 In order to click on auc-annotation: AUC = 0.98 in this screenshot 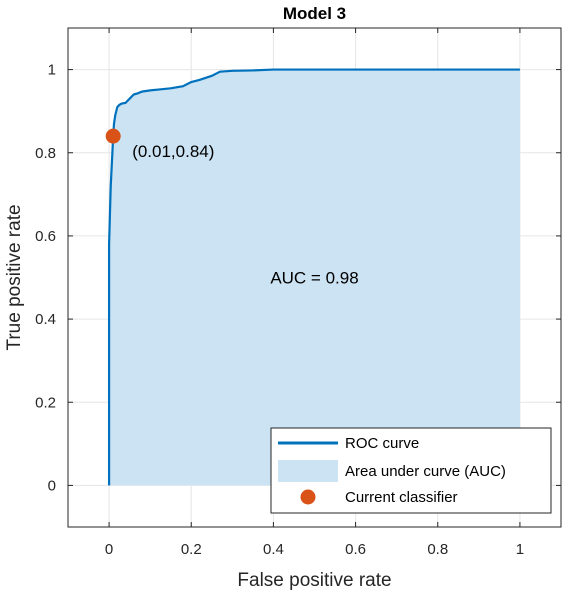, I will do `click(314, 278)`.